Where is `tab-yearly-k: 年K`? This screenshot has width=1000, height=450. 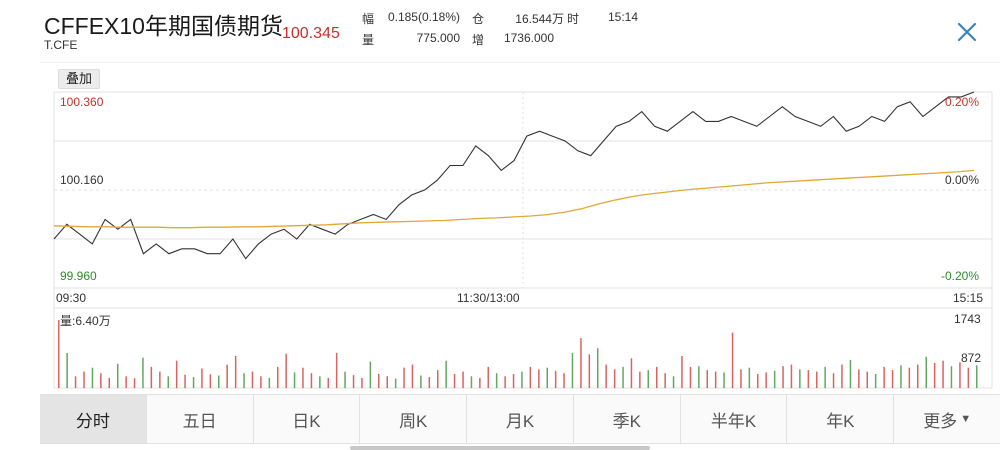
tab-yearly-k: 年K is located at coordinates (841, 419).